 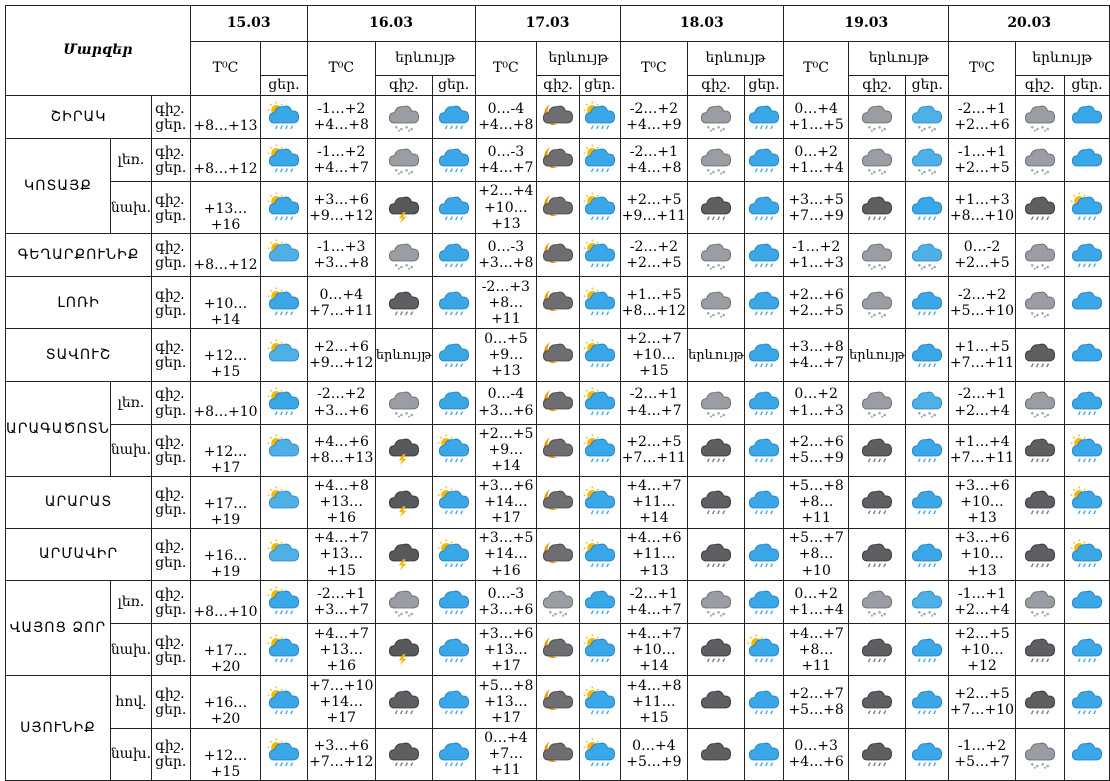 I want to click on temp-cell: +10…+14, so click(x=225, y=303).